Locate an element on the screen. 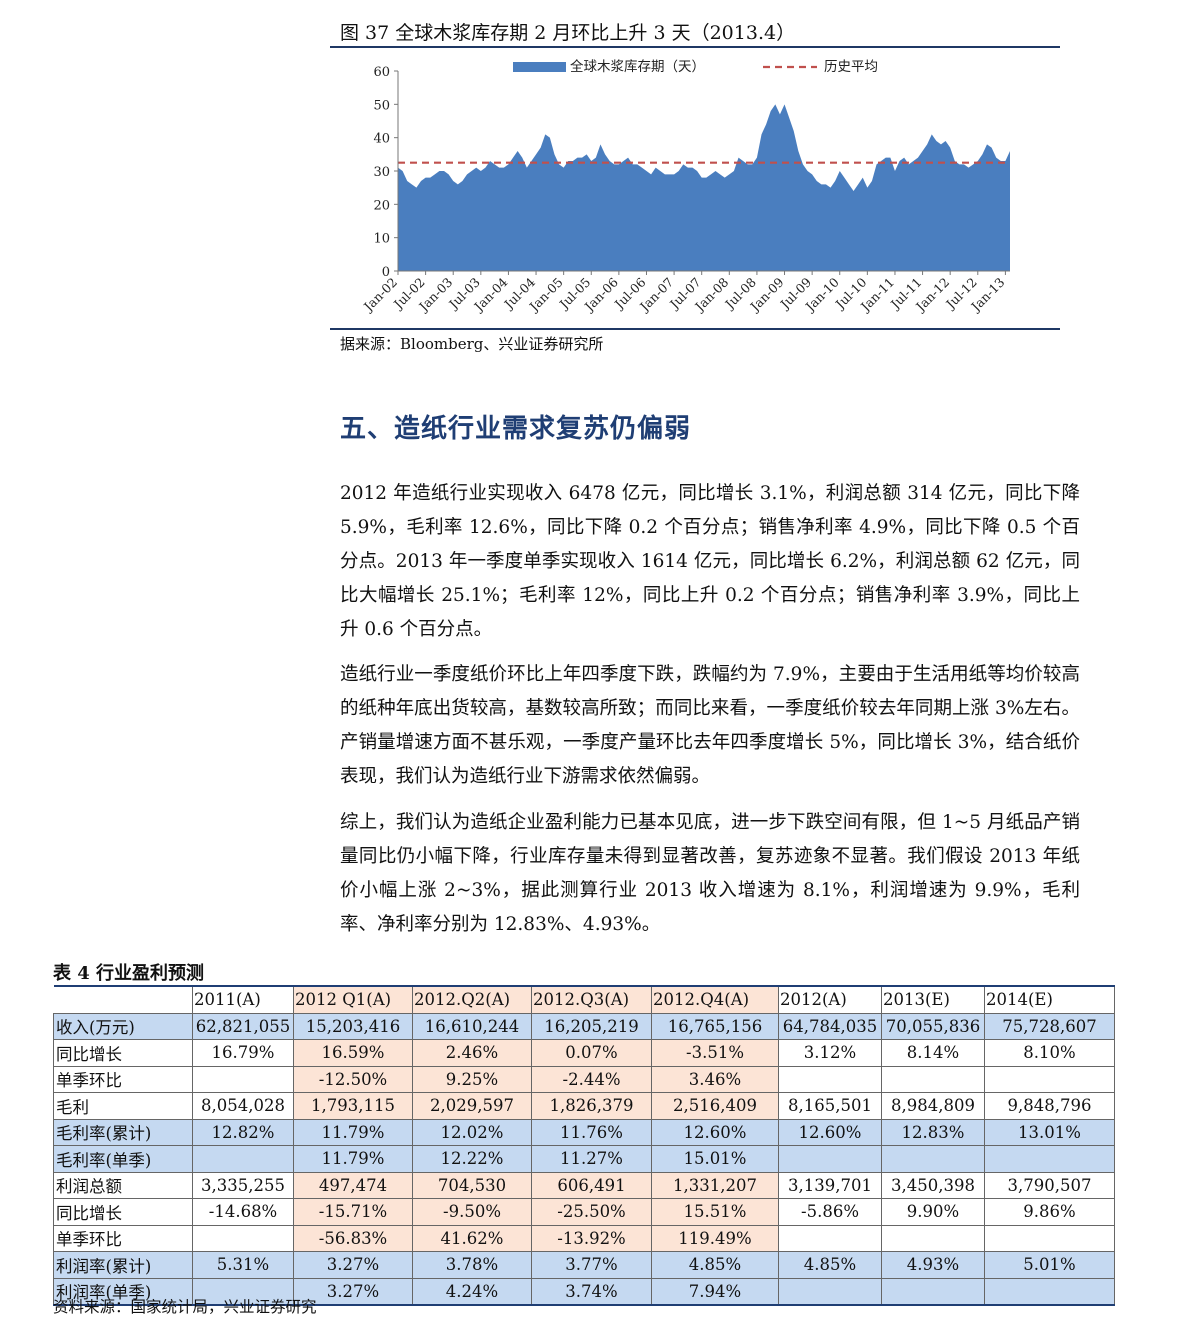  table-row: 单季环比 -56.83% 41.62% -13.92% 119.49% is located at coordinates (584, 1238).